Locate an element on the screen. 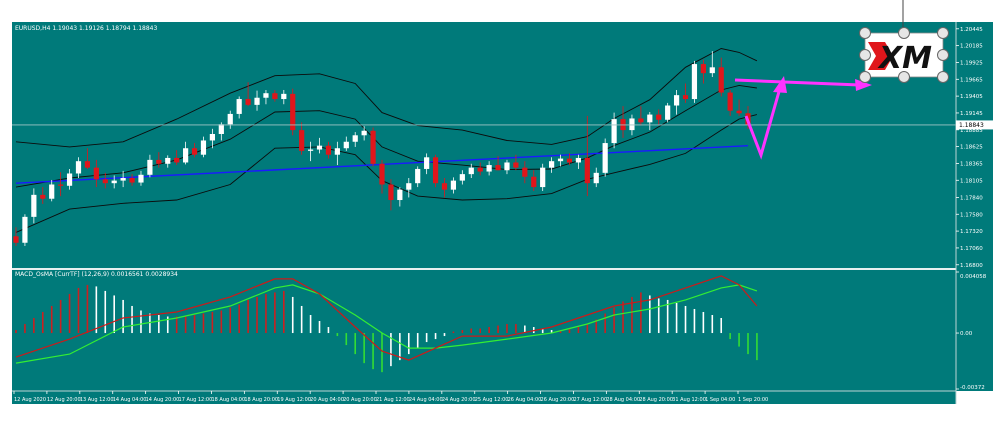 This screenshot has height=424, width=993. price-tick-label: 1.19145 is located at coordinates (971, 114).